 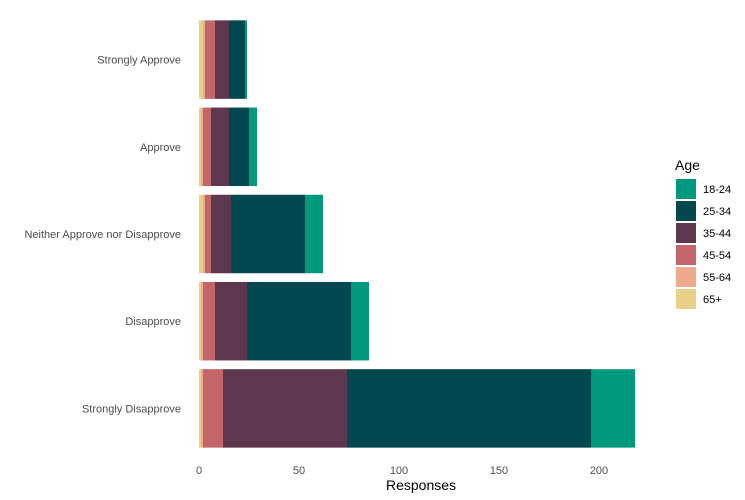 What do you see at coordinates (717, 212) in the screenshot?
I see `legend-label-25-34: 25-34` at bounding box center [717, 212].